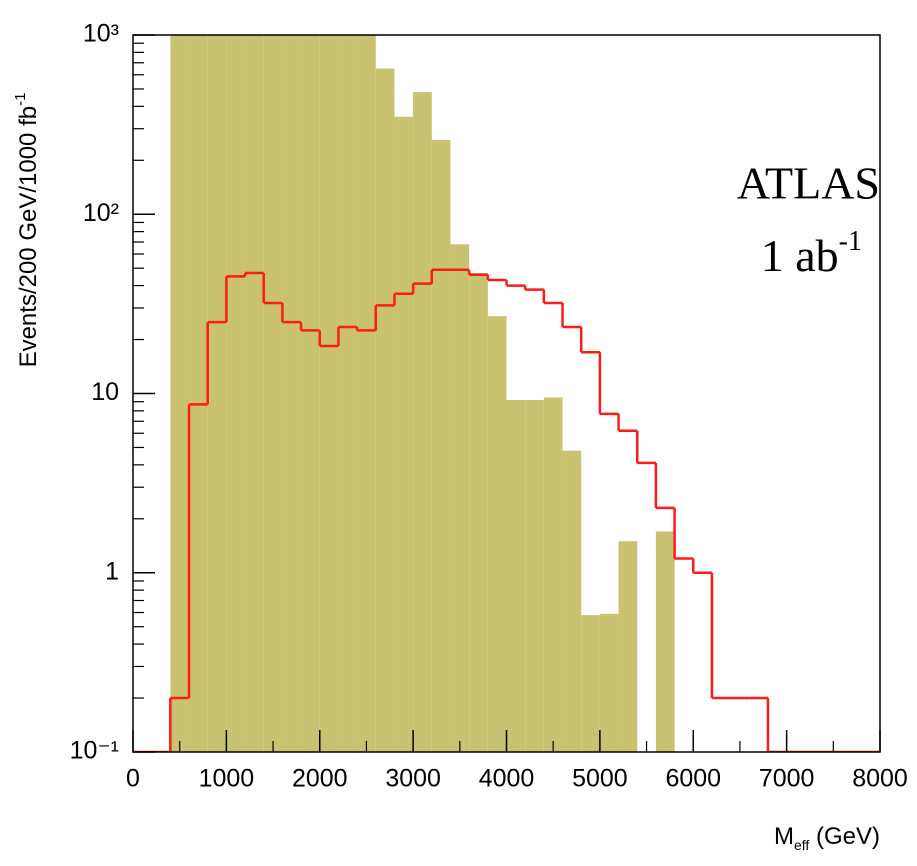 The width and height of the screenshot is (917, 866). Describe the element at coordinates (808, 183) in the screenshot. I see `annotation: ATLAS` at that location.